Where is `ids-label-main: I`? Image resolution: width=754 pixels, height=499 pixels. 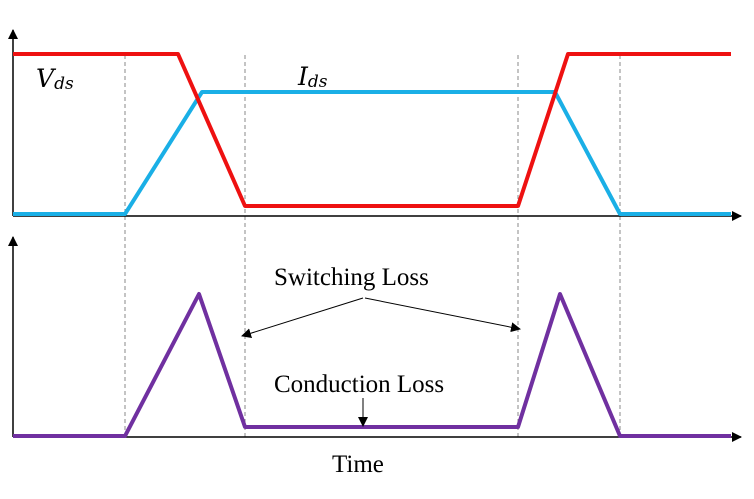 ids-label-main: I is located at coordinates (303, 76).